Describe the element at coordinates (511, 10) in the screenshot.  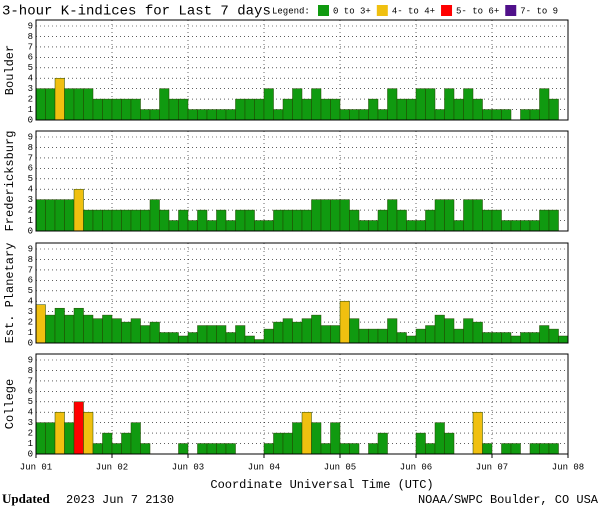
I see `legend-swatch` at that location.